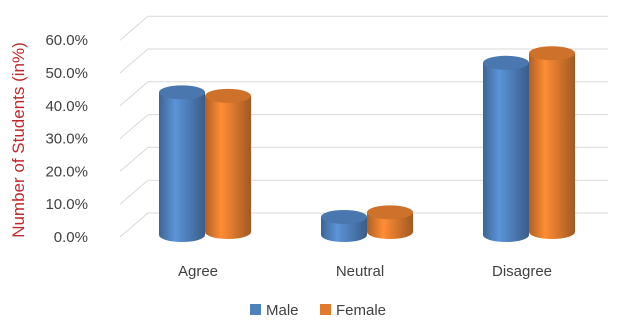  What do you see at coordinates (66, 171) in the screenshot?
I see `y-tick-label: 20.0%` at bounding box center [66, 171].